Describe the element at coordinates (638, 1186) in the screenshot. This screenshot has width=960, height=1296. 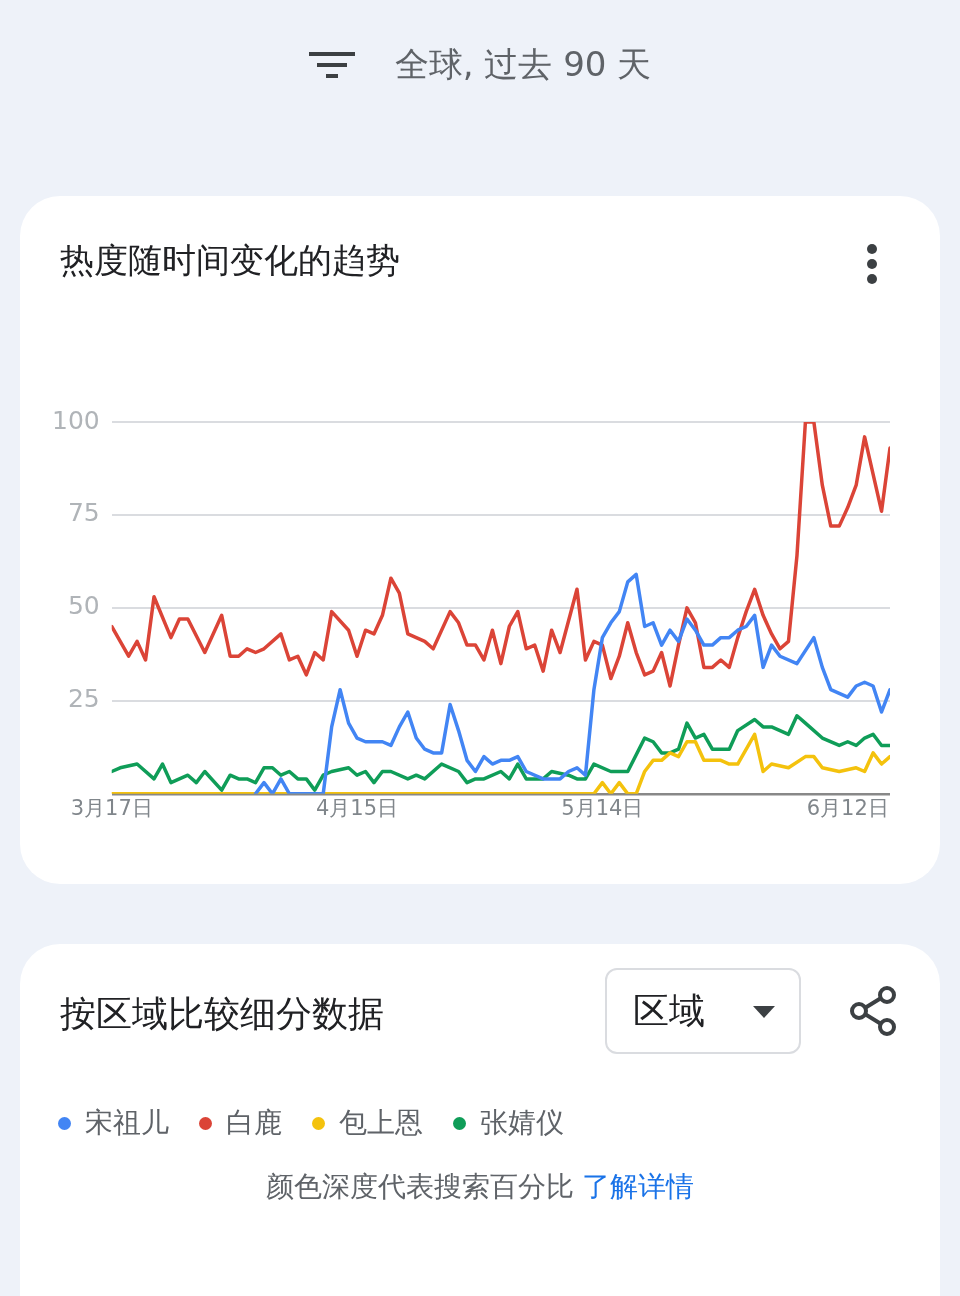
I see `text: 了解详情` at that location.